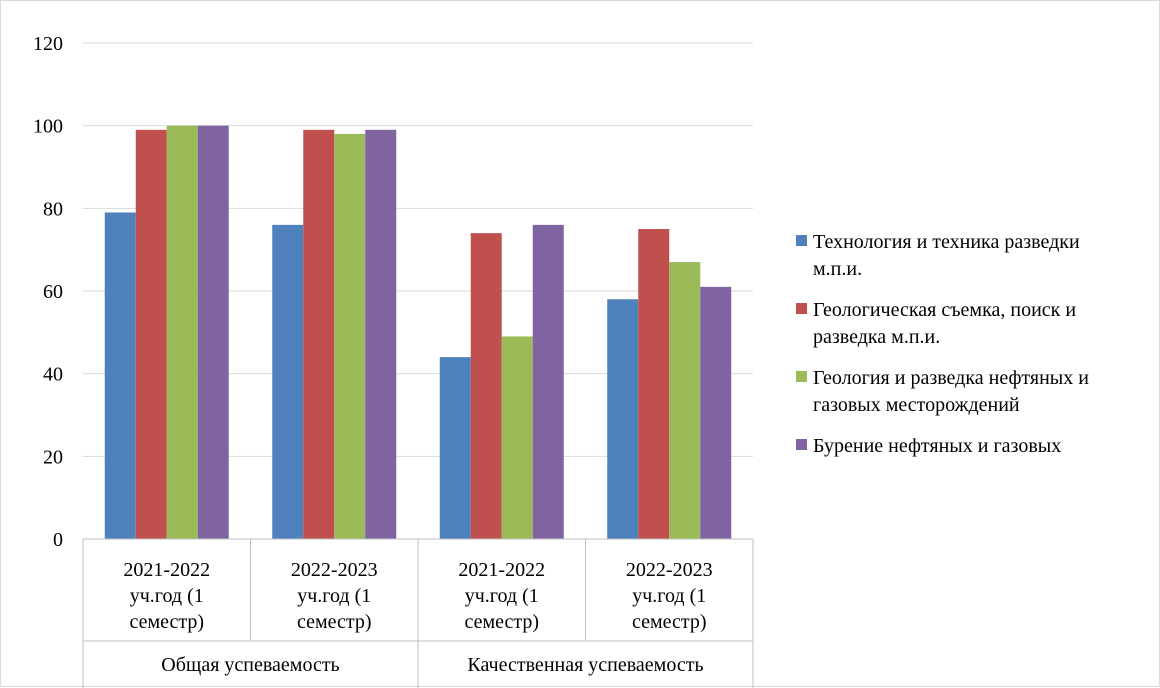  Describe the element at coordinates (53, 375) in the screenshot. I see `y-tick-label: 40` at that location.